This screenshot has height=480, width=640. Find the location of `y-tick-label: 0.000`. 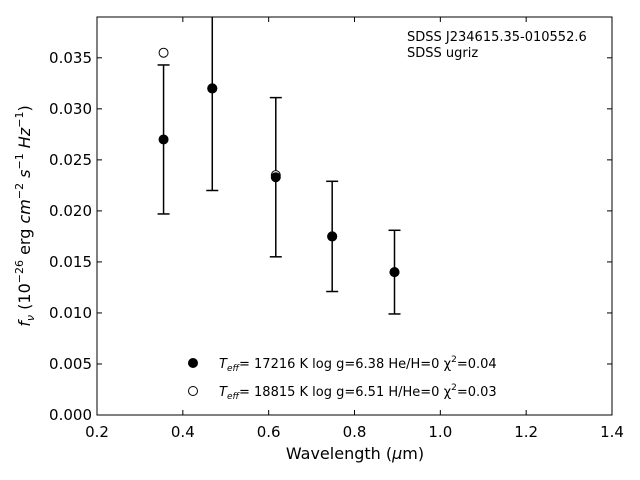

y-tick-label: 0.000 is located at coordinates (70, 415).